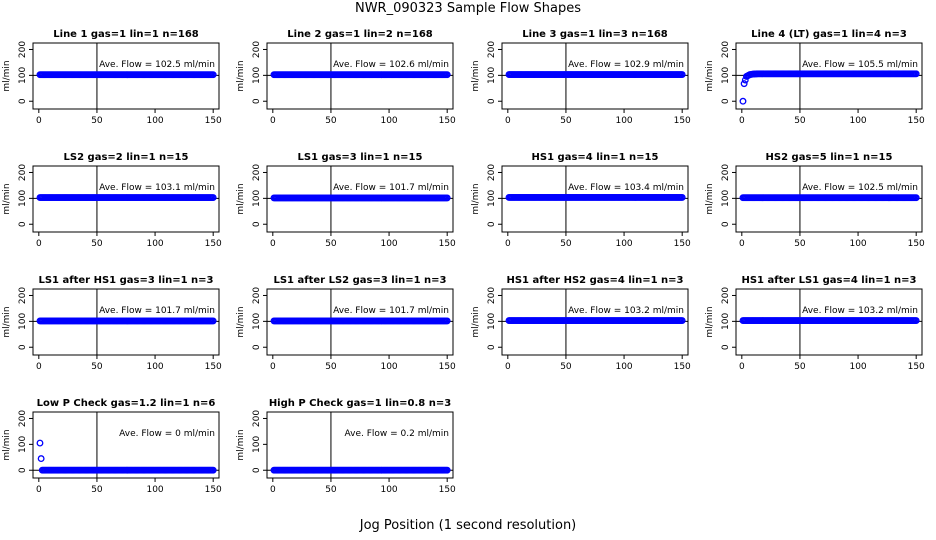 The width and height of the screenshot is (936, 540). I want to click on panel-title: HS1 after LS1 gas=4 lin=1 n=3, so click(828, 280).